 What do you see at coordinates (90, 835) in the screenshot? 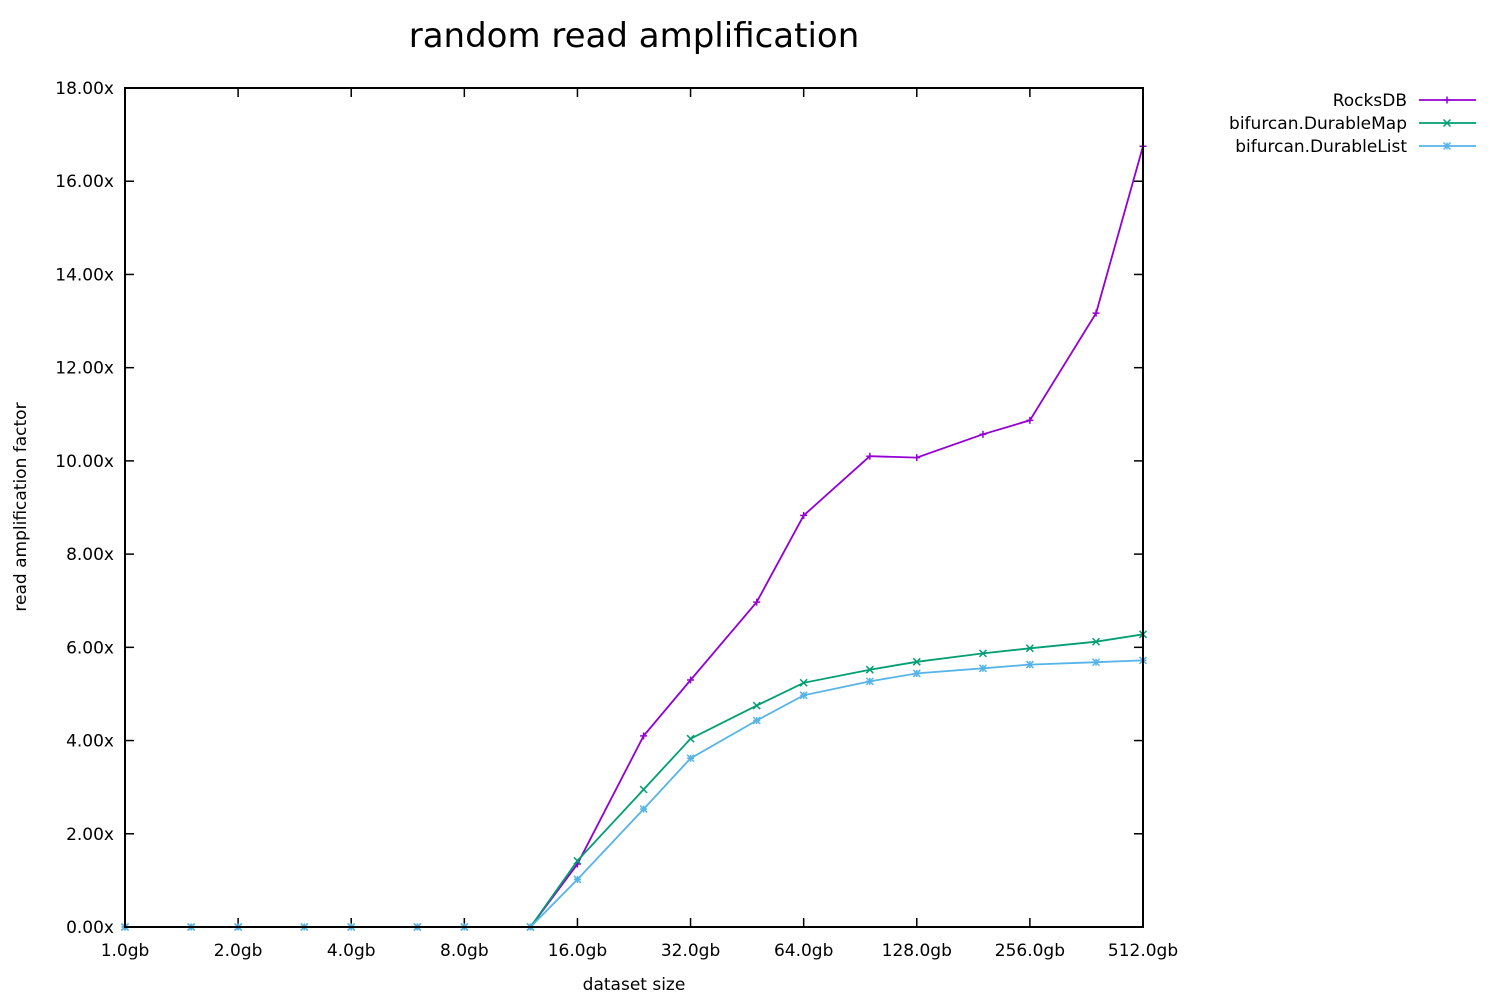
I see `y-tick-label: 2.00x` at bounding box center [90, 835].